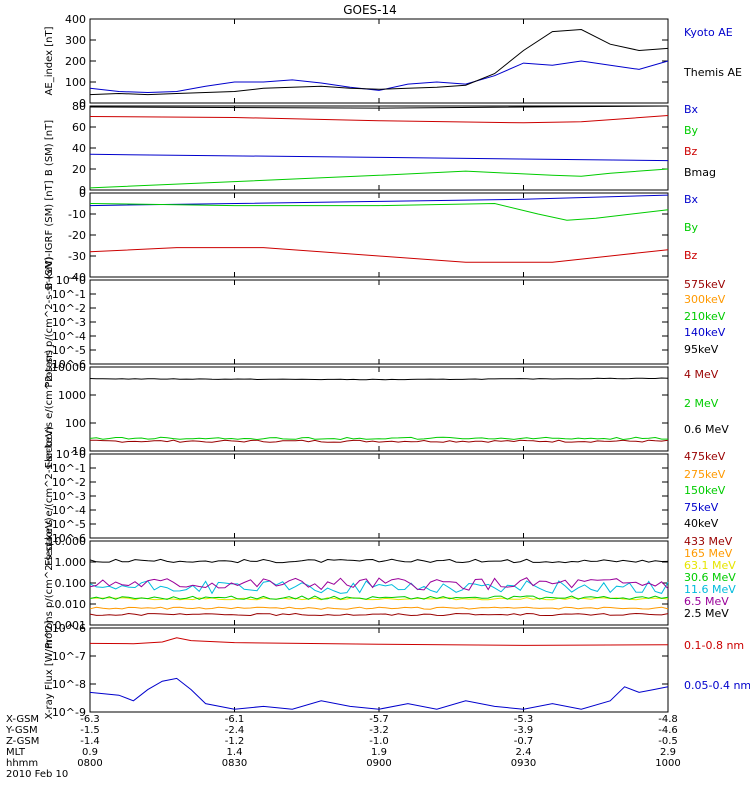 The width and height of the screenshot is (750, 800). What do you see at coordinates (379, 587) in the screenshot?
I see `series-line-11-6-mev` at bounding box center [379, 587].